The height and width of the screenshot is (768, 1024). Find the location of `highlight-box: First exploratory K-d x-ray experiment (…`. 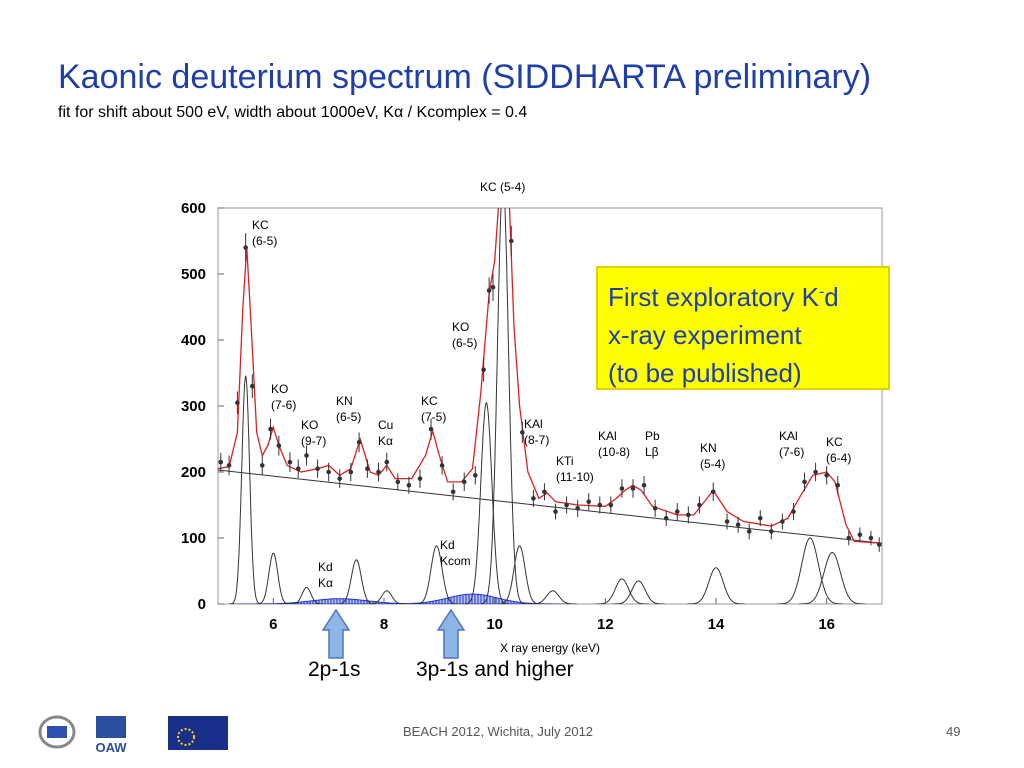

highlight-box: First exploratory K-d x-ray experiment (… is located at coordinates (743, 328).